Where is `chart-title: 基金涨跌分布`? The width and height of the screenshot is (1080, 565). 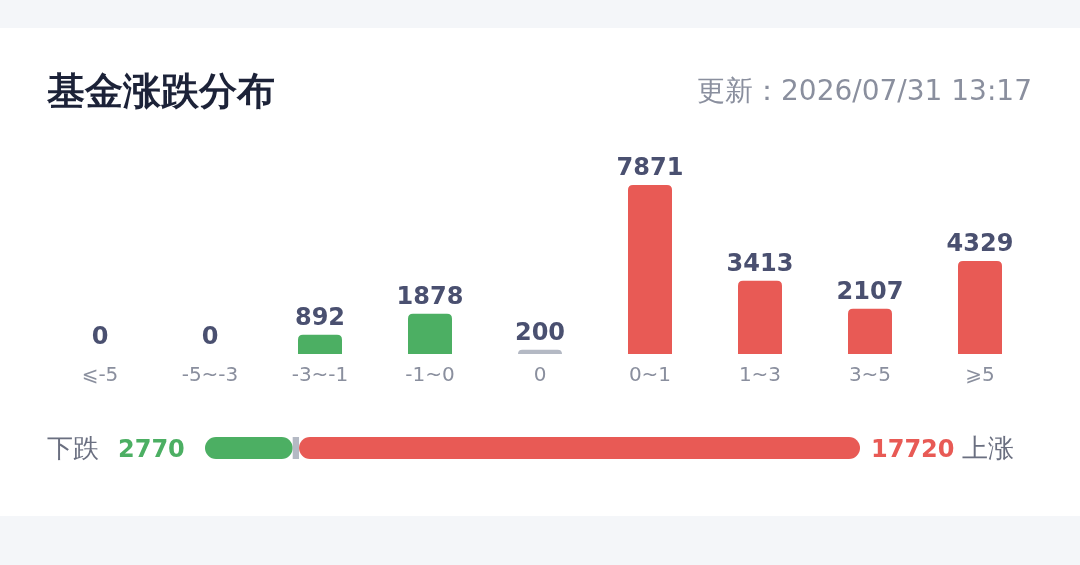 chart-title: 基金涨跌分布 is located at coordinates (160, 91).